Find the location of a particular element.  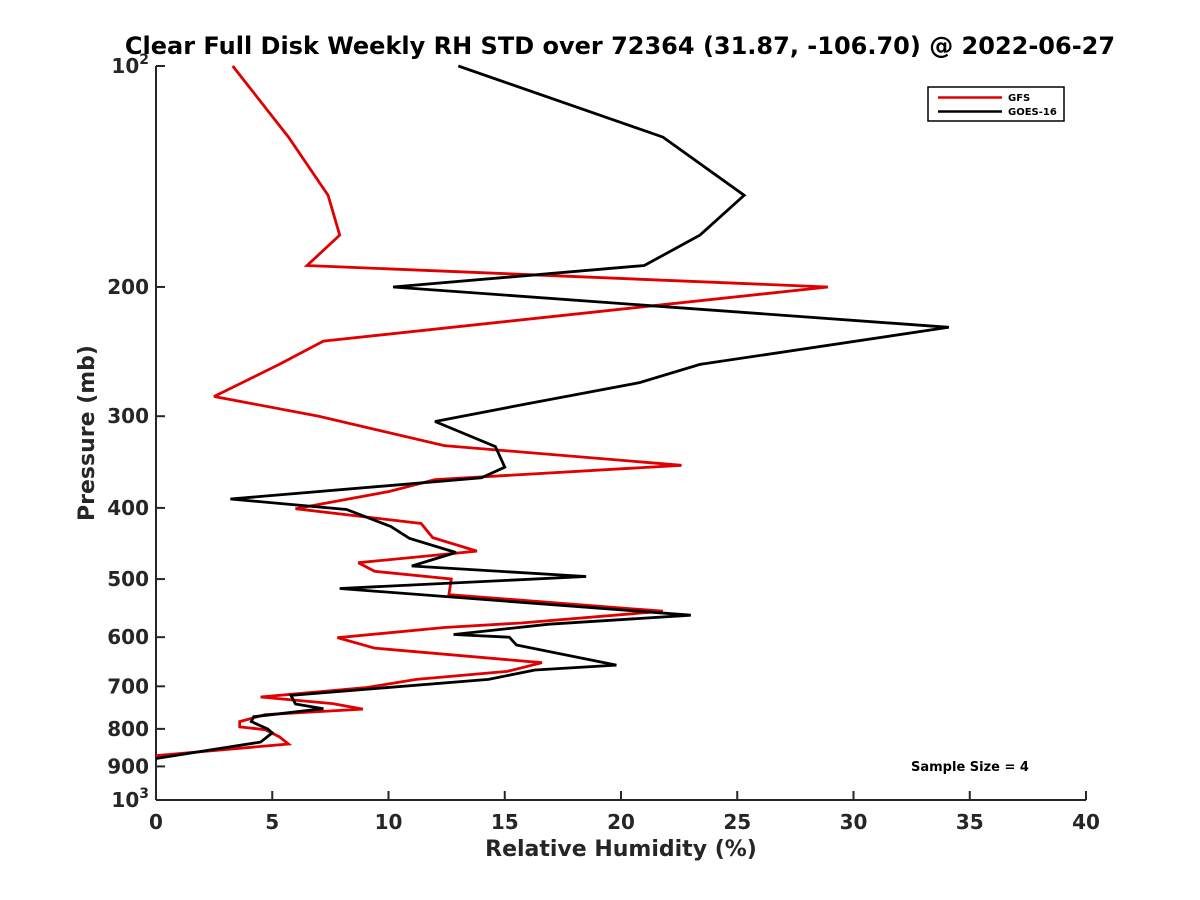

legend: GFS GOES-16 is located at coordinates (996, 104).